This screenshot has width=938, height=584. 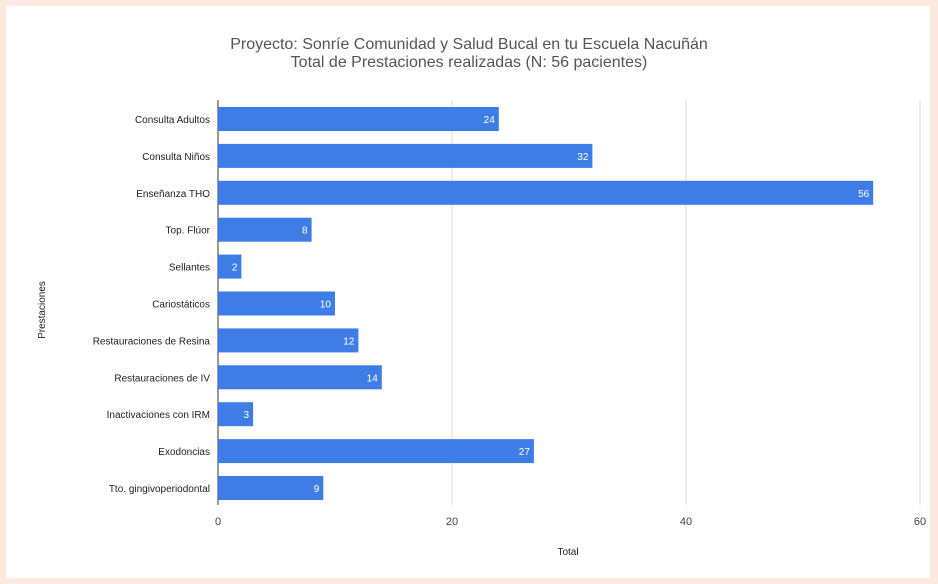 I want to click on x-tick-labels: 0 20 40 60, so click(x=570, y=522).